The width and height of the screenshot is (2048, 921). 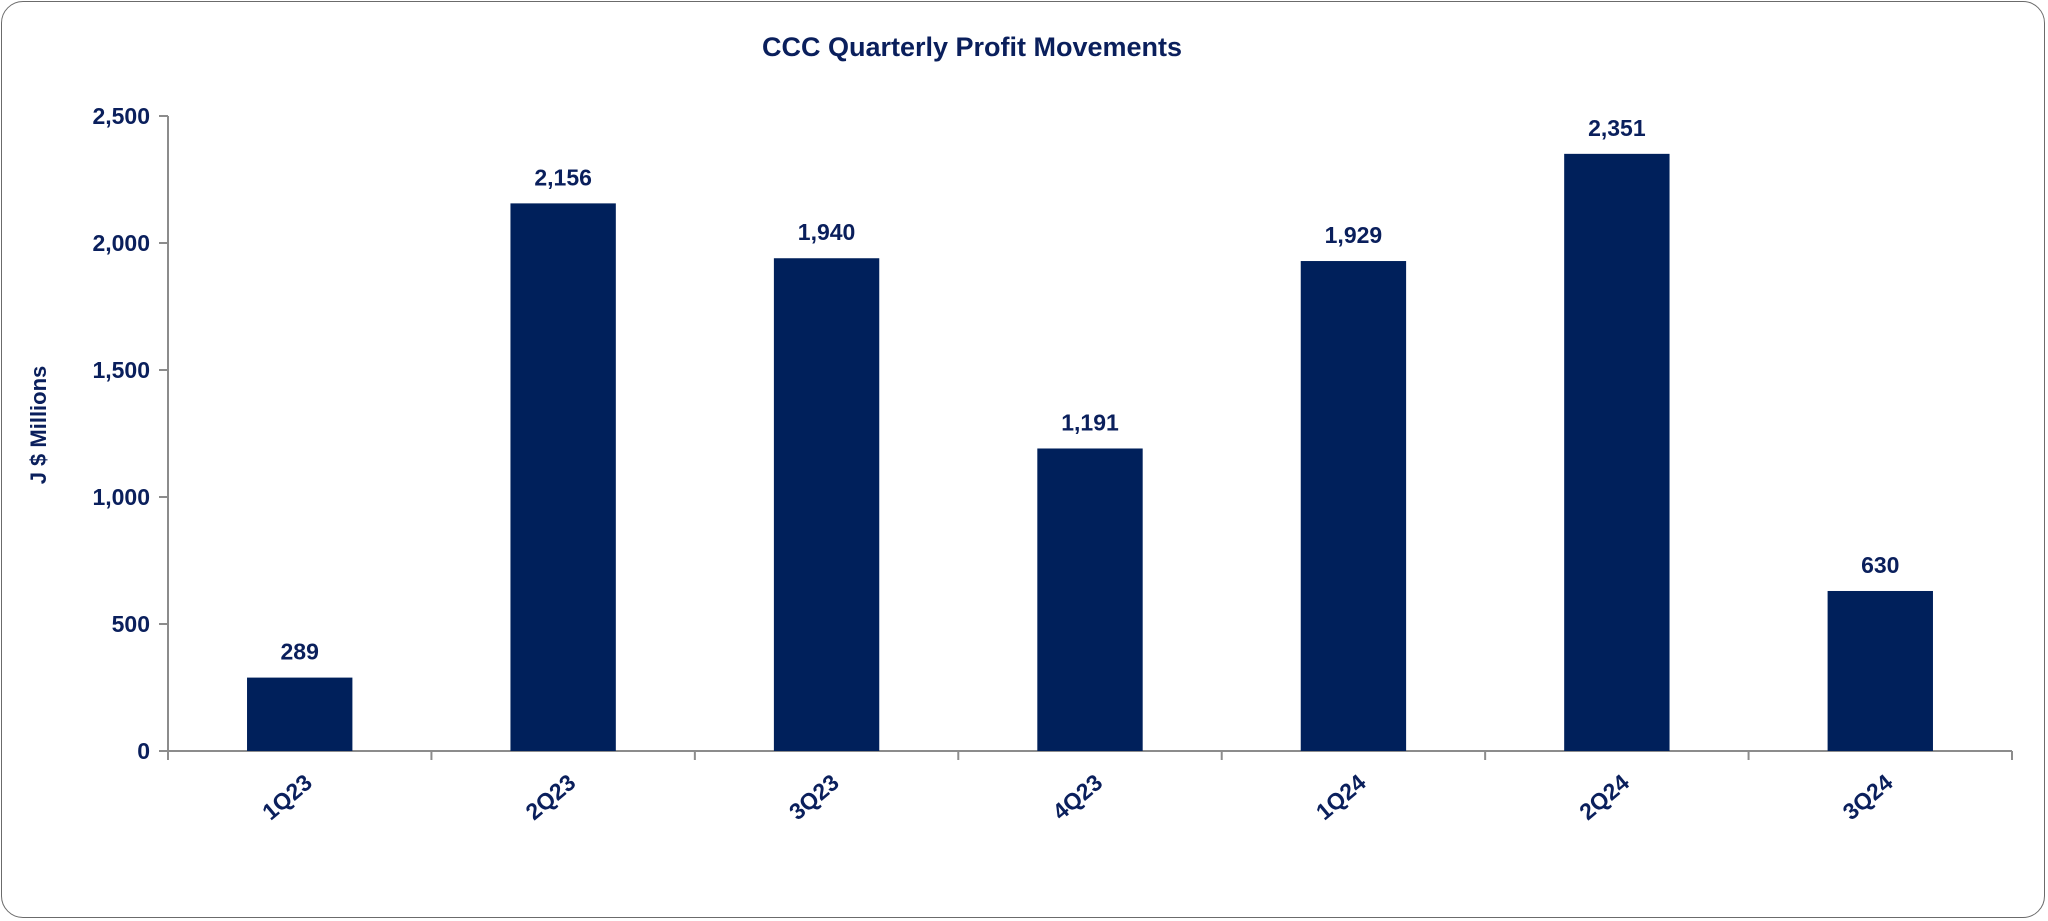 I want to click on data-label: 1,929, so click(x=1354, y=235).